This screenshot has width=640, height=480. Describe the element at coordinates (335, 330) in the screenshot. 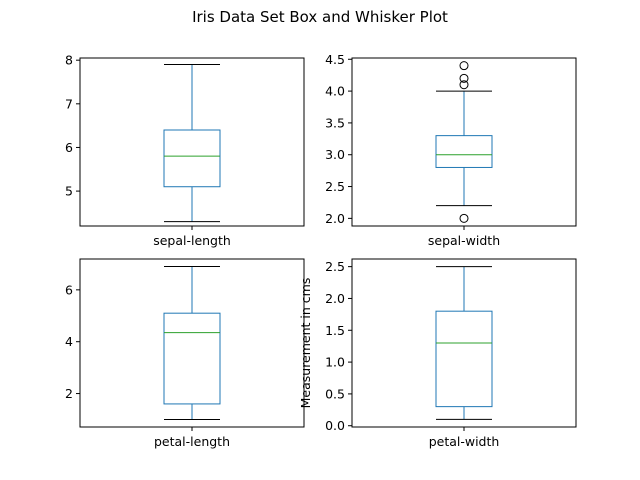

I see `y-tick-label: 1.5` at that location.